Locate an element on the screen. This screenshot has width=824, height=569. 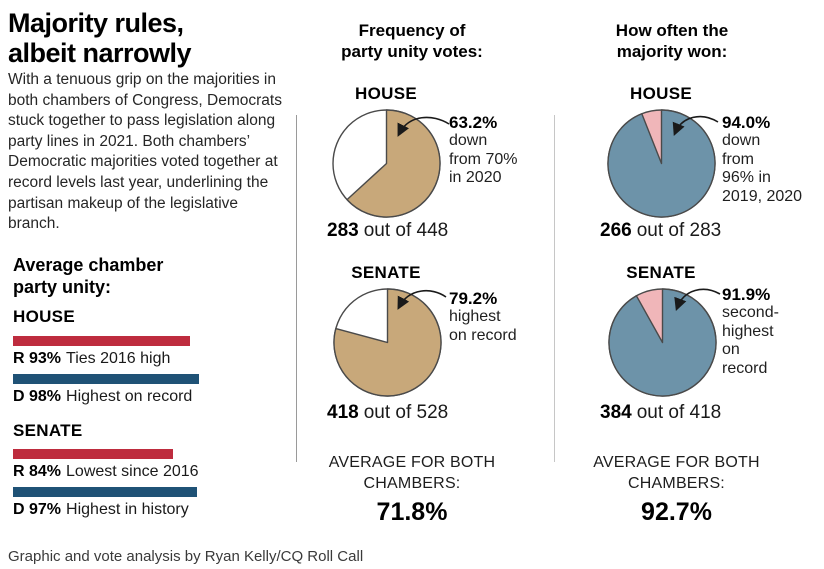
frequency-house-count: 283 out of 448 is located at coordinates (387, 231).